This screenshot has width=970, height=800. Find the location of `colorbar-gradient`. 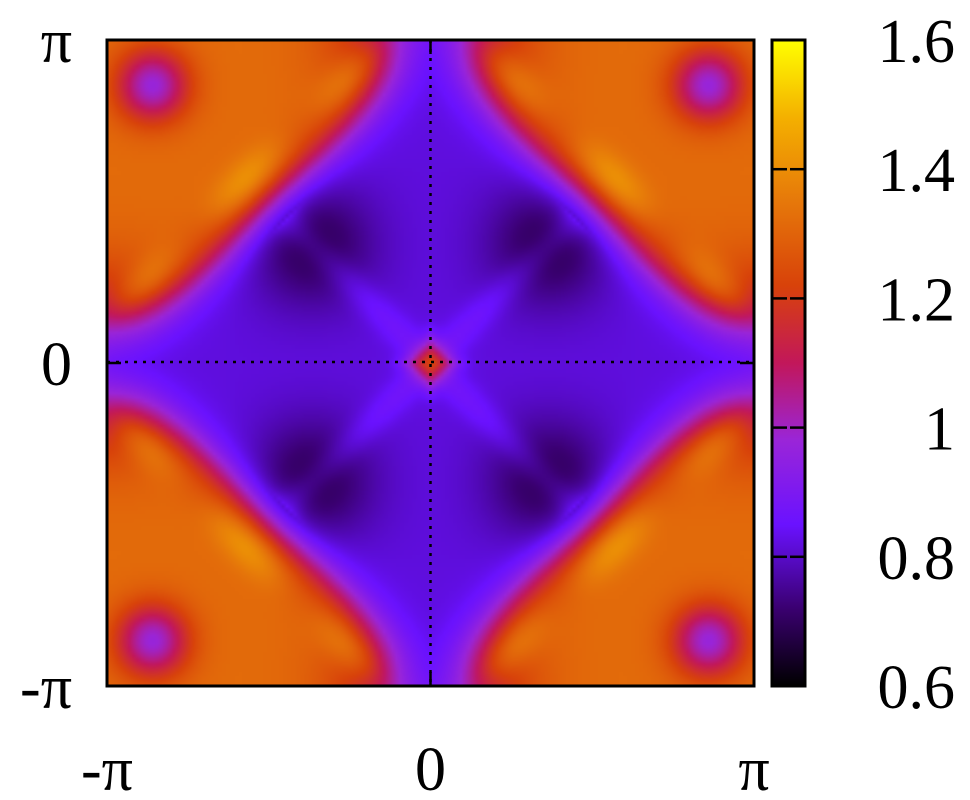

colorbar-gradient is located at coordinates (788, 363).